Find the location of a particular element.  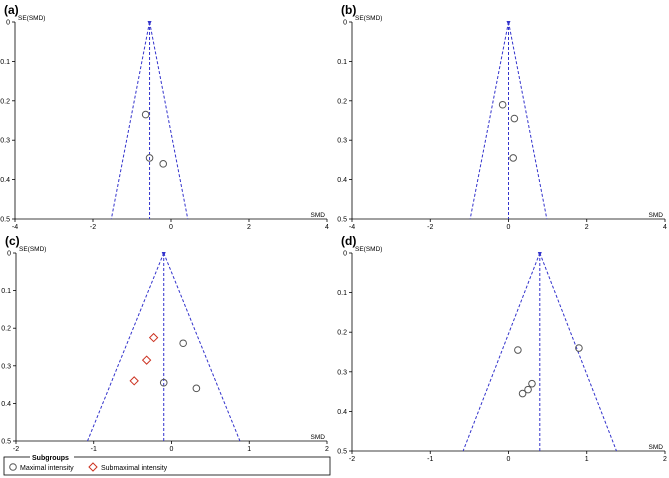

legend-diamond-marker-icon is located at coordinates (93, 467).